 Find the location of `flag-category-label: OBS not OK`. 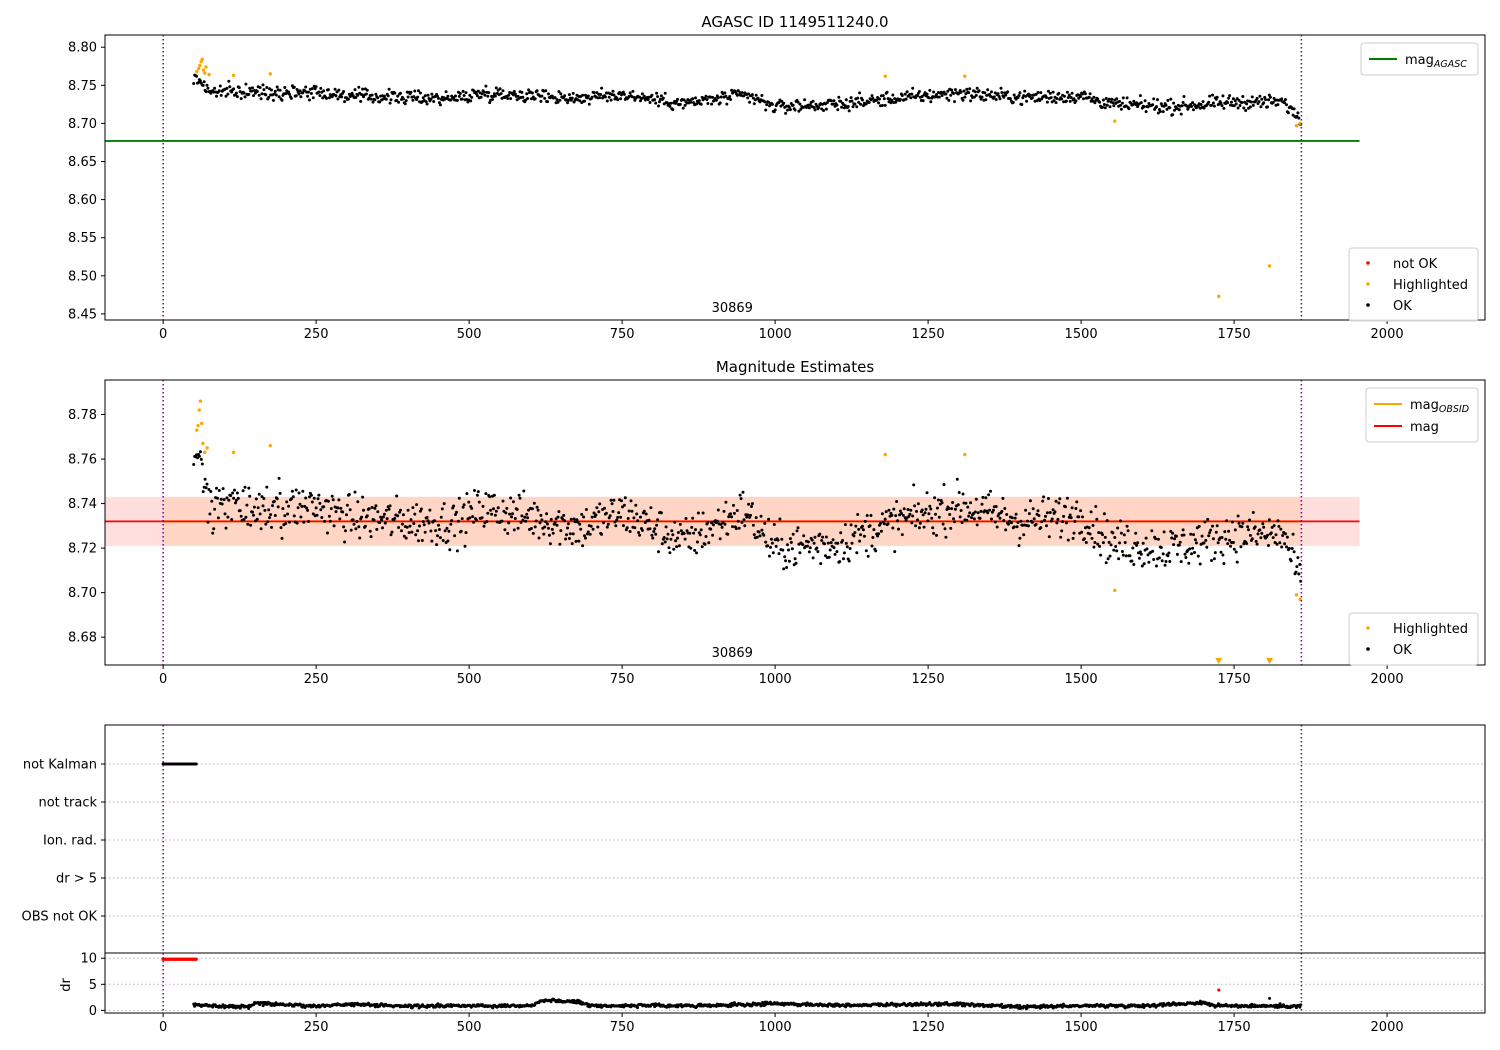

flag-category-label: OBS not OK is located at coordinates (60, 917).